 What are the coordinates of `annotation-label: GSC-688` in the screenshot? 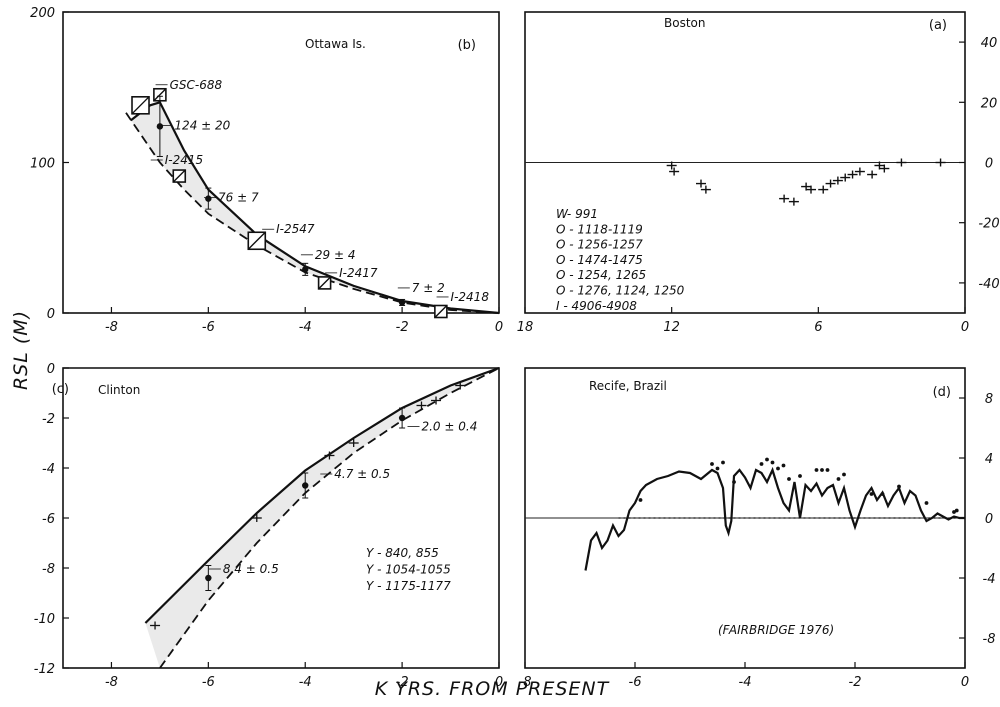 It's located at (196, 85).